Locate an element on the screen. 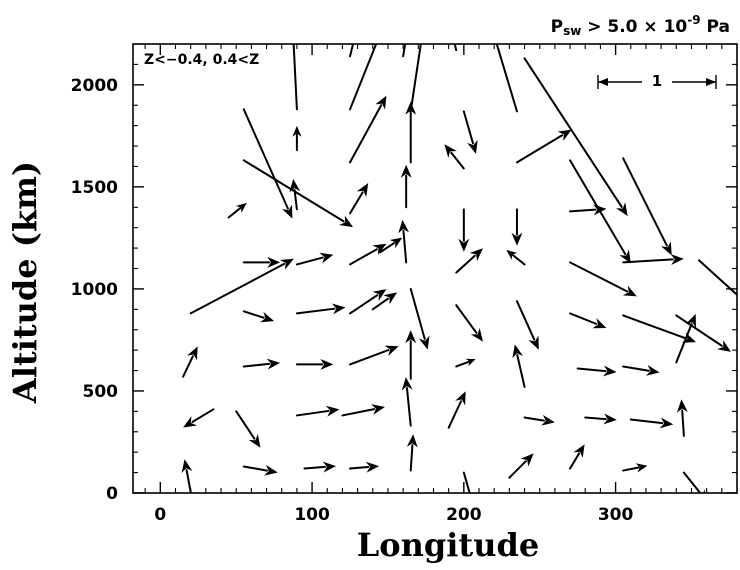 The width and height of the screenshot is (740, 570). y-tick-label: 1500 is located at coordinates (94, 188).